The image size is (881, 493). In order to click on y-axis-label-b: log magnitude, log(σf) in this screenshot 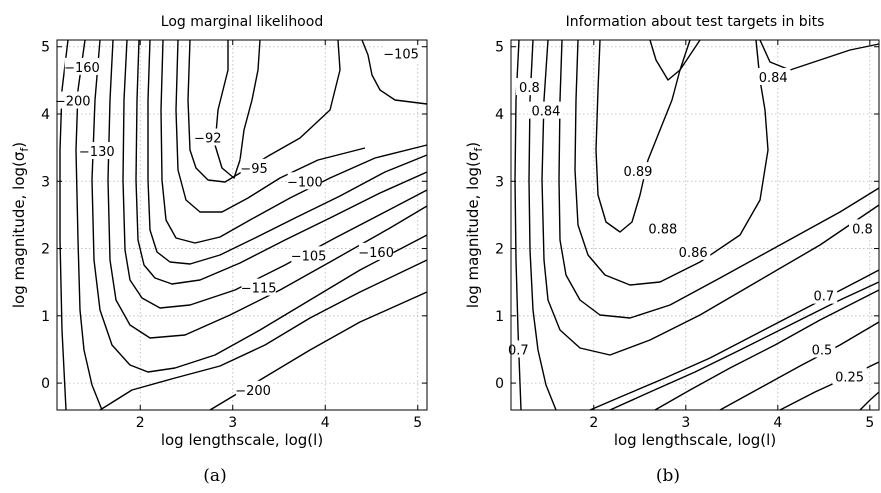, I will do `click(474, 225)`.